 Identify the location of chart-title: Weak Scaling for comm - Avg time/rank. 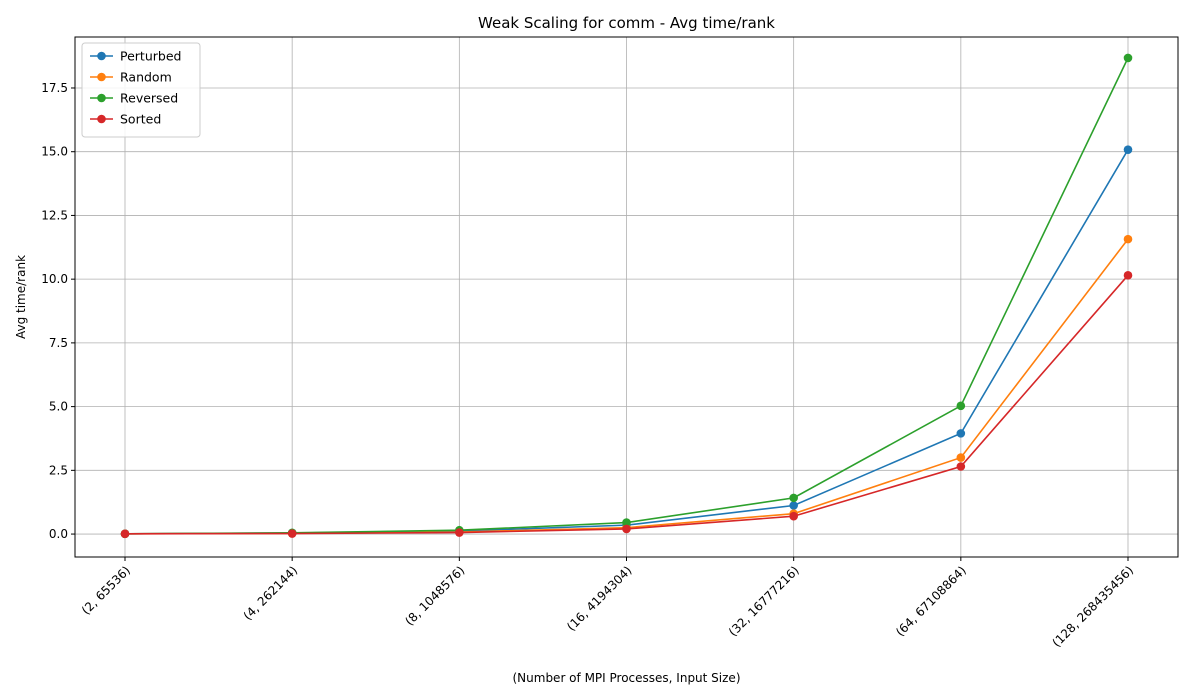
(626, 23).